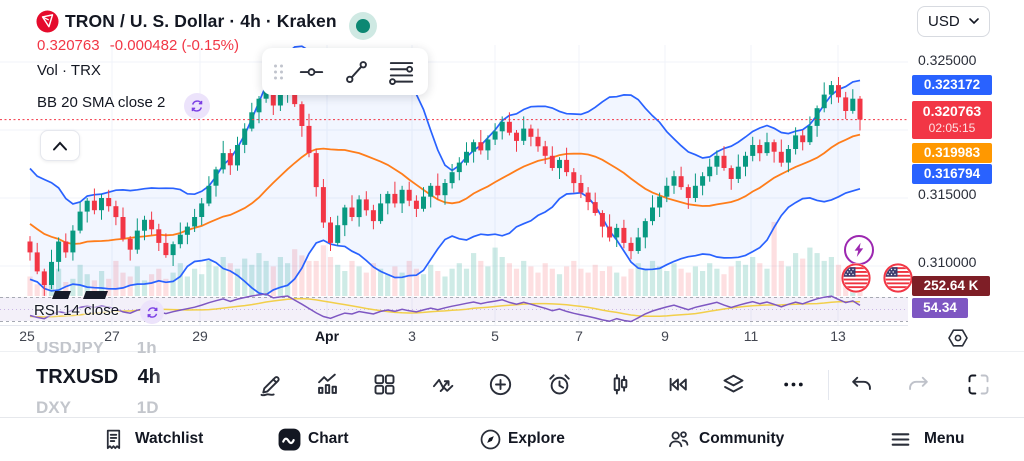  Describe the element at coordinates (952, 174) in the screenshot. I see `price-badge: 0.316794` at that location.